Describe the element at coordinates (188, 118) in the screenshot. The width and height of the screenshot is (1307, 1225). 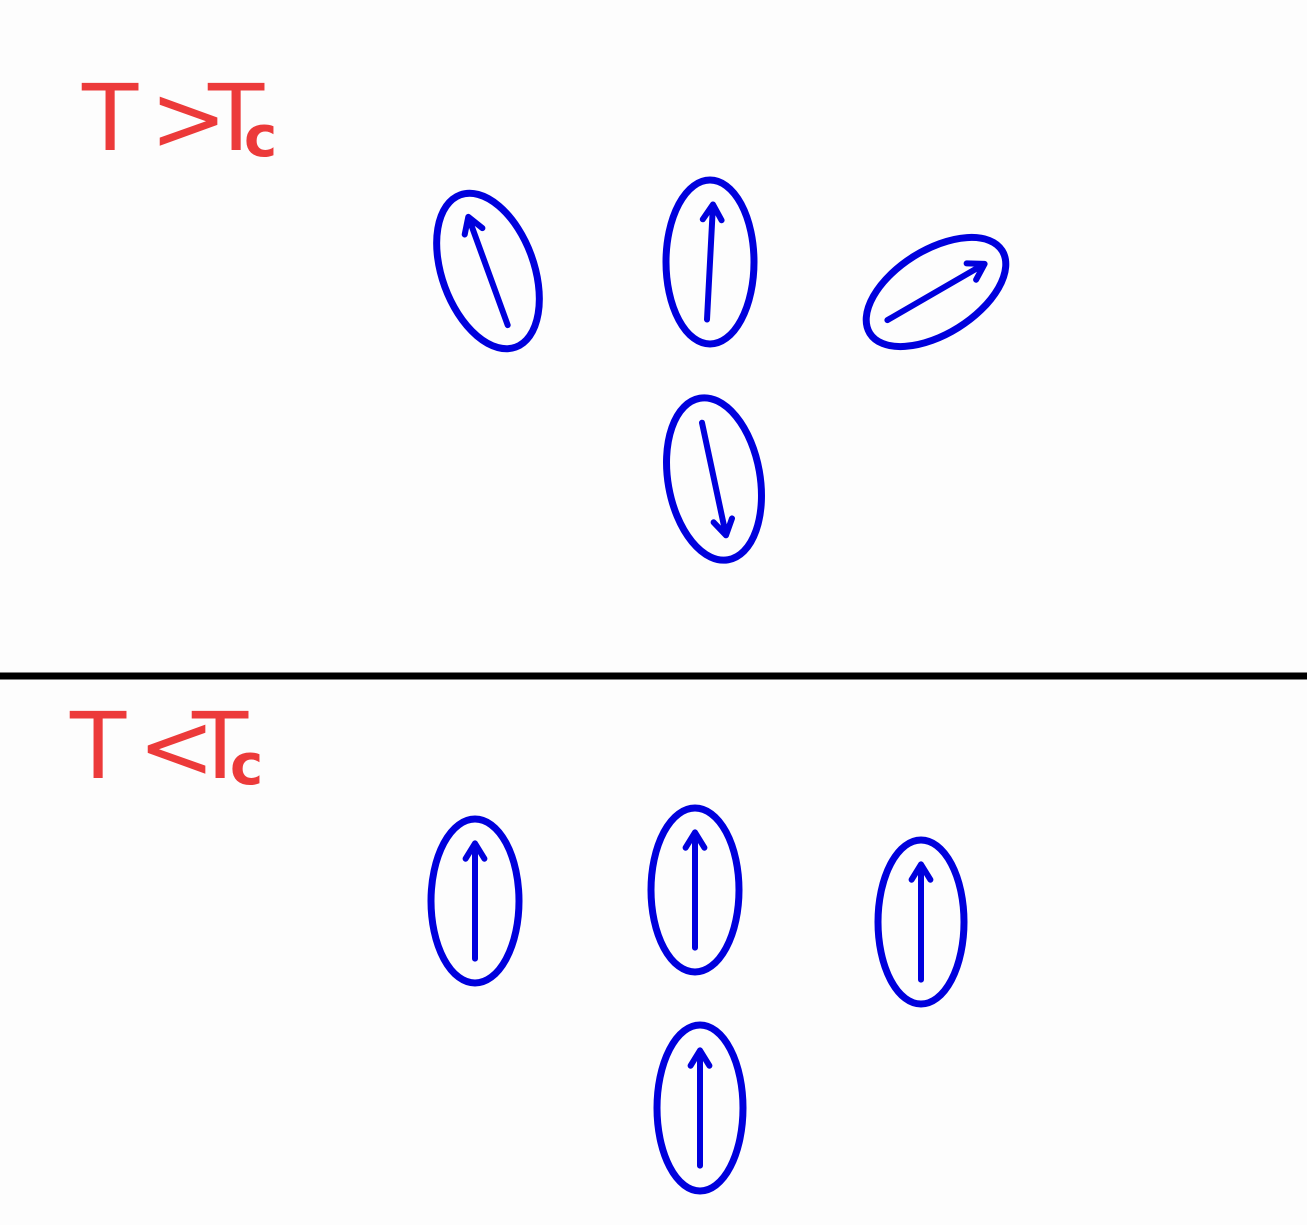
I see `label-relation: >` at that location.